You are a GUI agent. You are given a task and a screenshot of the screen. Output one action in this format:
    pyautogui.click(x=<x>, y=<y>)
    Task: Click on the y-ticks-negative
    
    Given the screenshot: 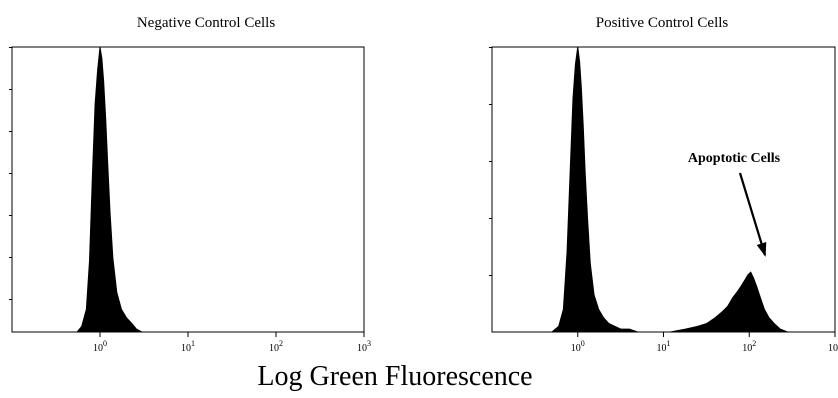 What is the action you would take?
    pyautogui.click(x=10, y=173)
    